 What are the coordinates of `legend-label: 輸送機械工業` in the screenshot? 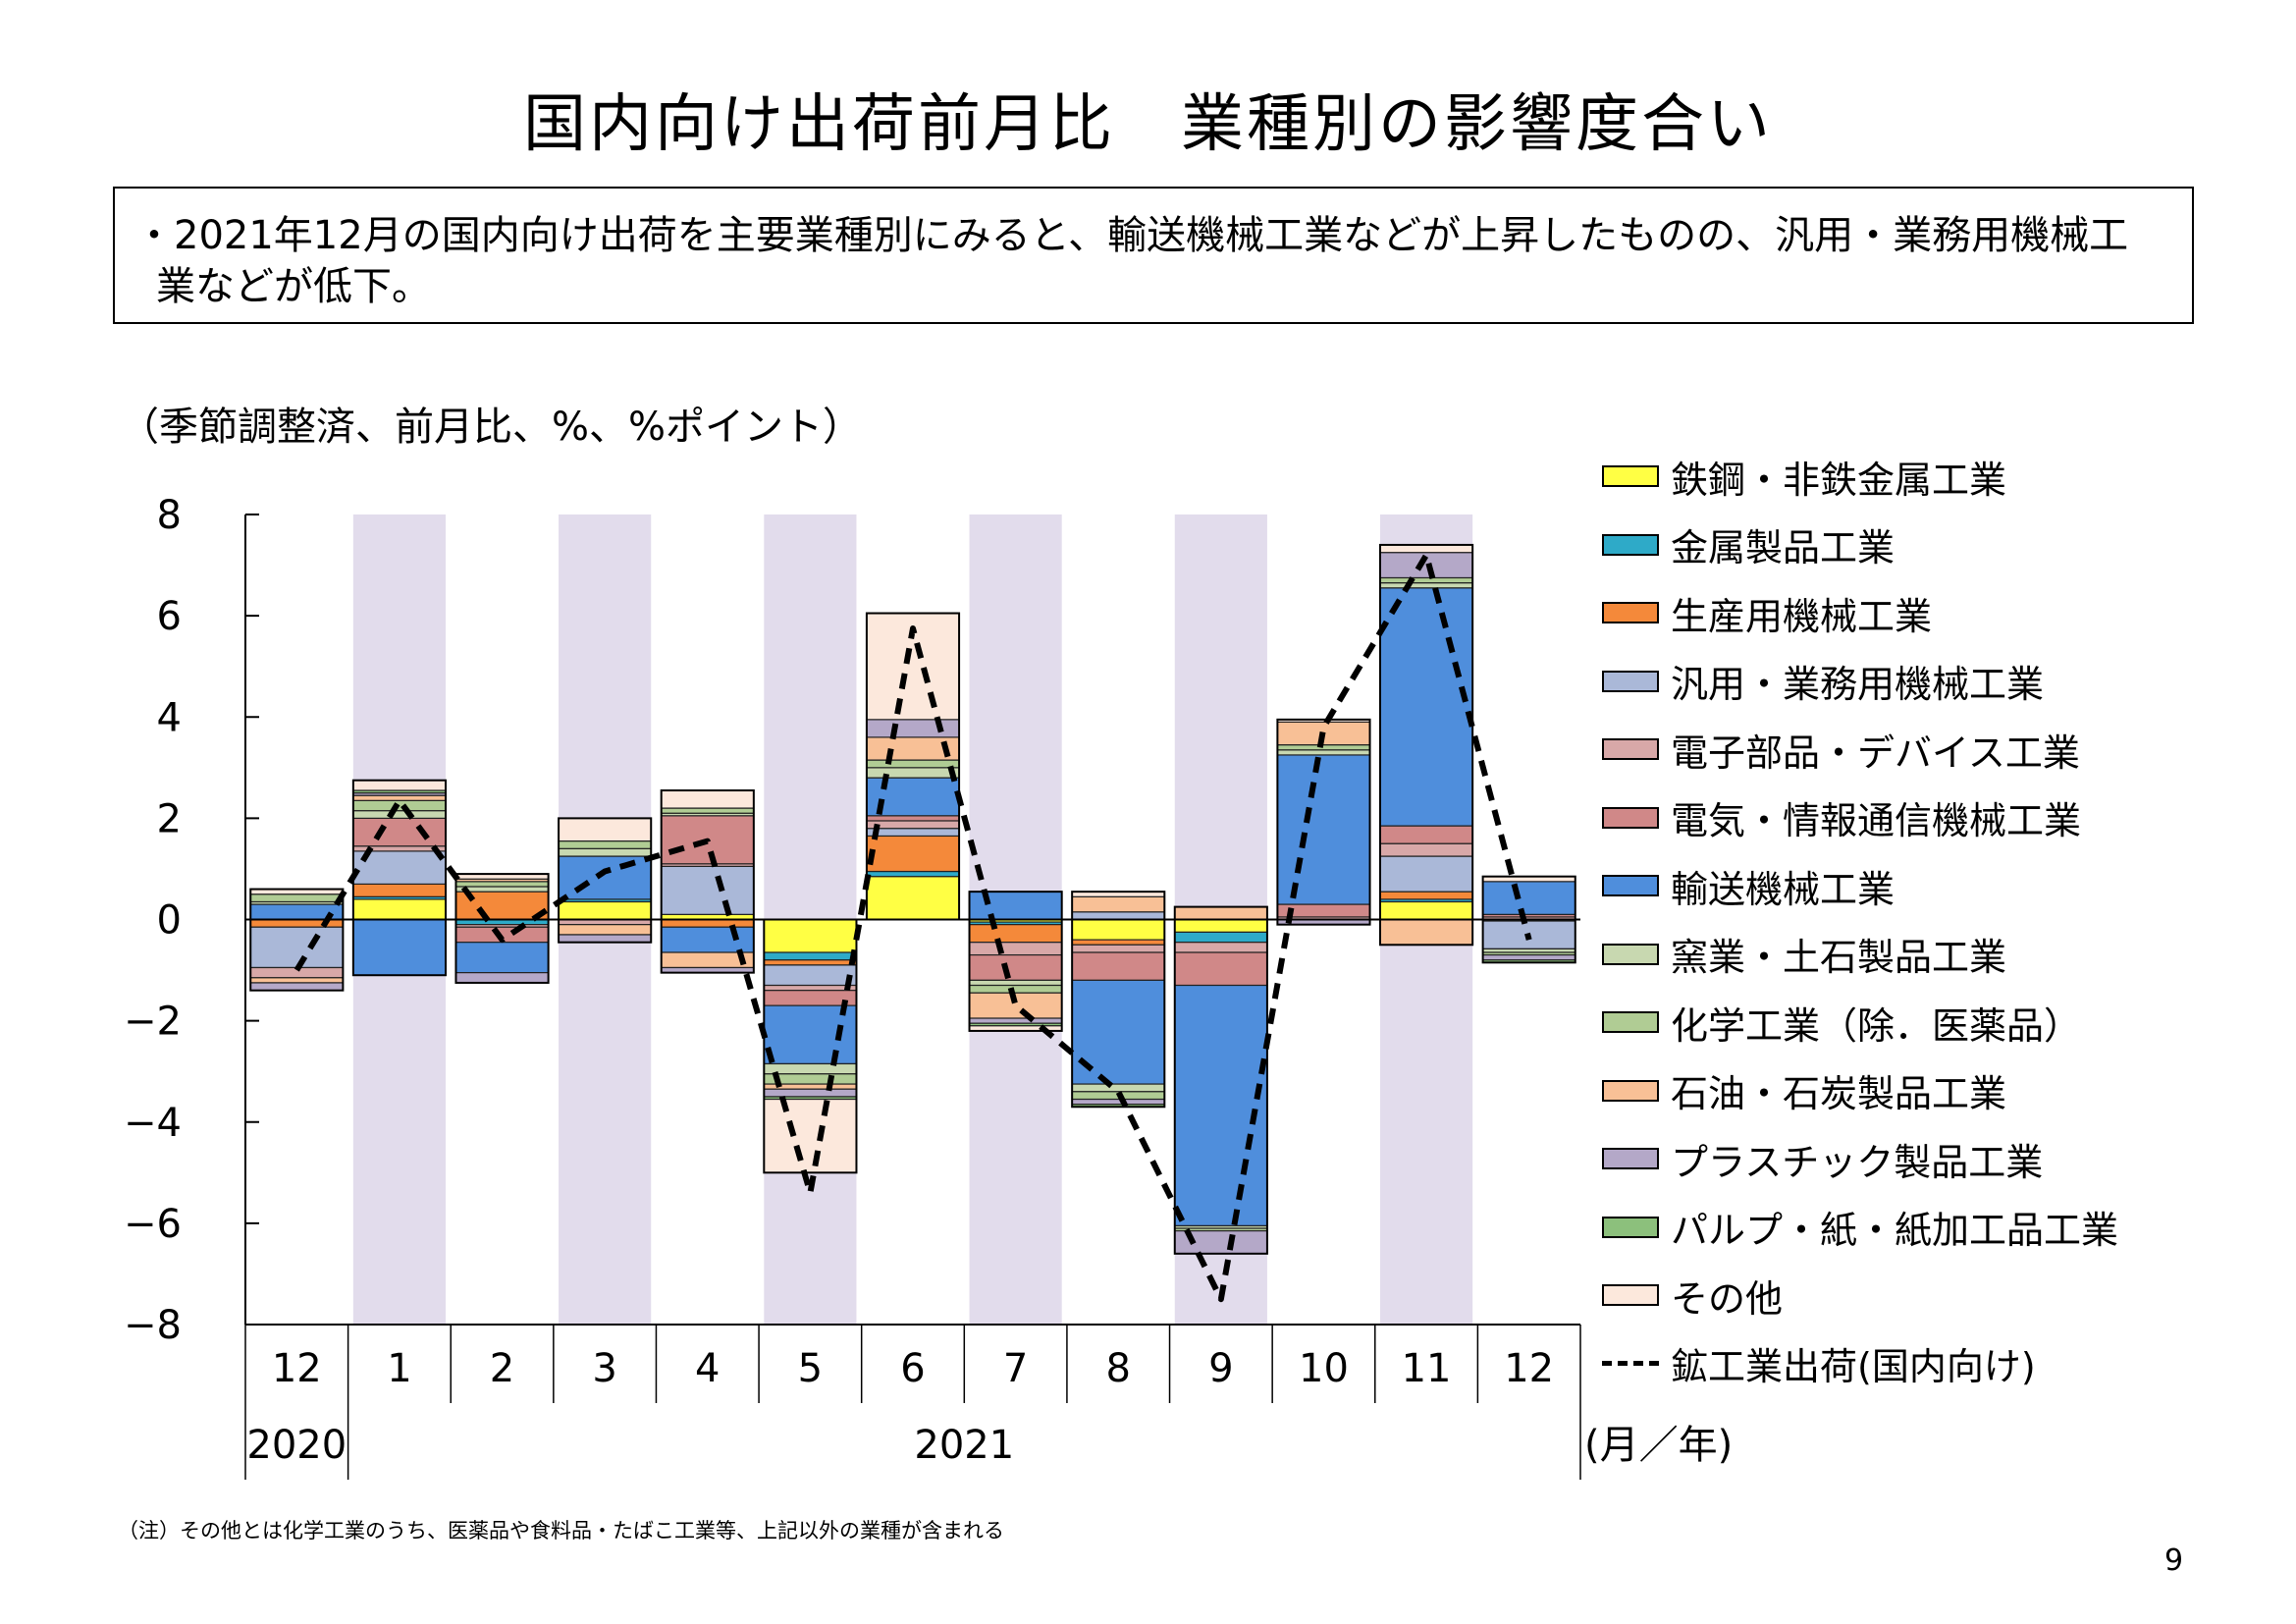 It's located at (1783, 889).